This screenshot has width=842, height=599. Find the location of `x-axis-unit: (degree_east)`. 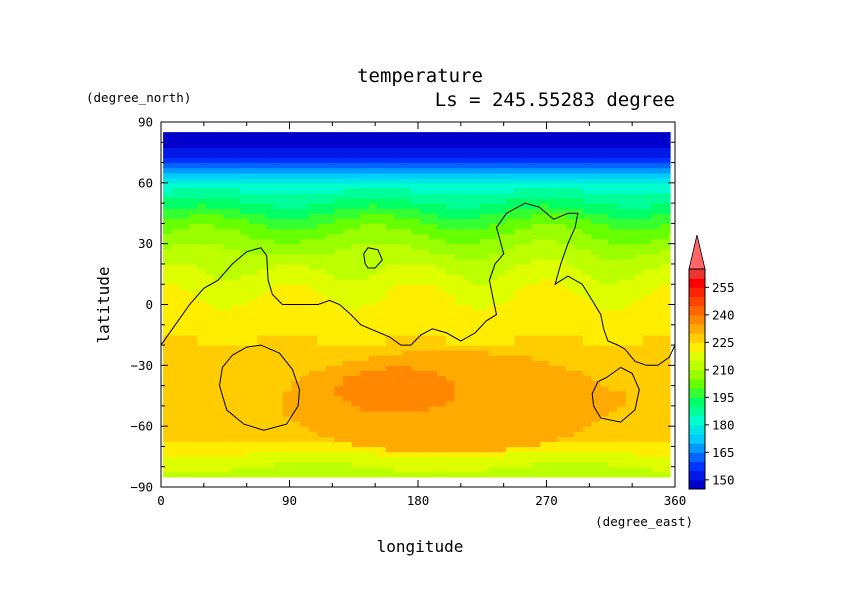

x-axis-unit: (degree_east) is located at coordinates (644, 521).